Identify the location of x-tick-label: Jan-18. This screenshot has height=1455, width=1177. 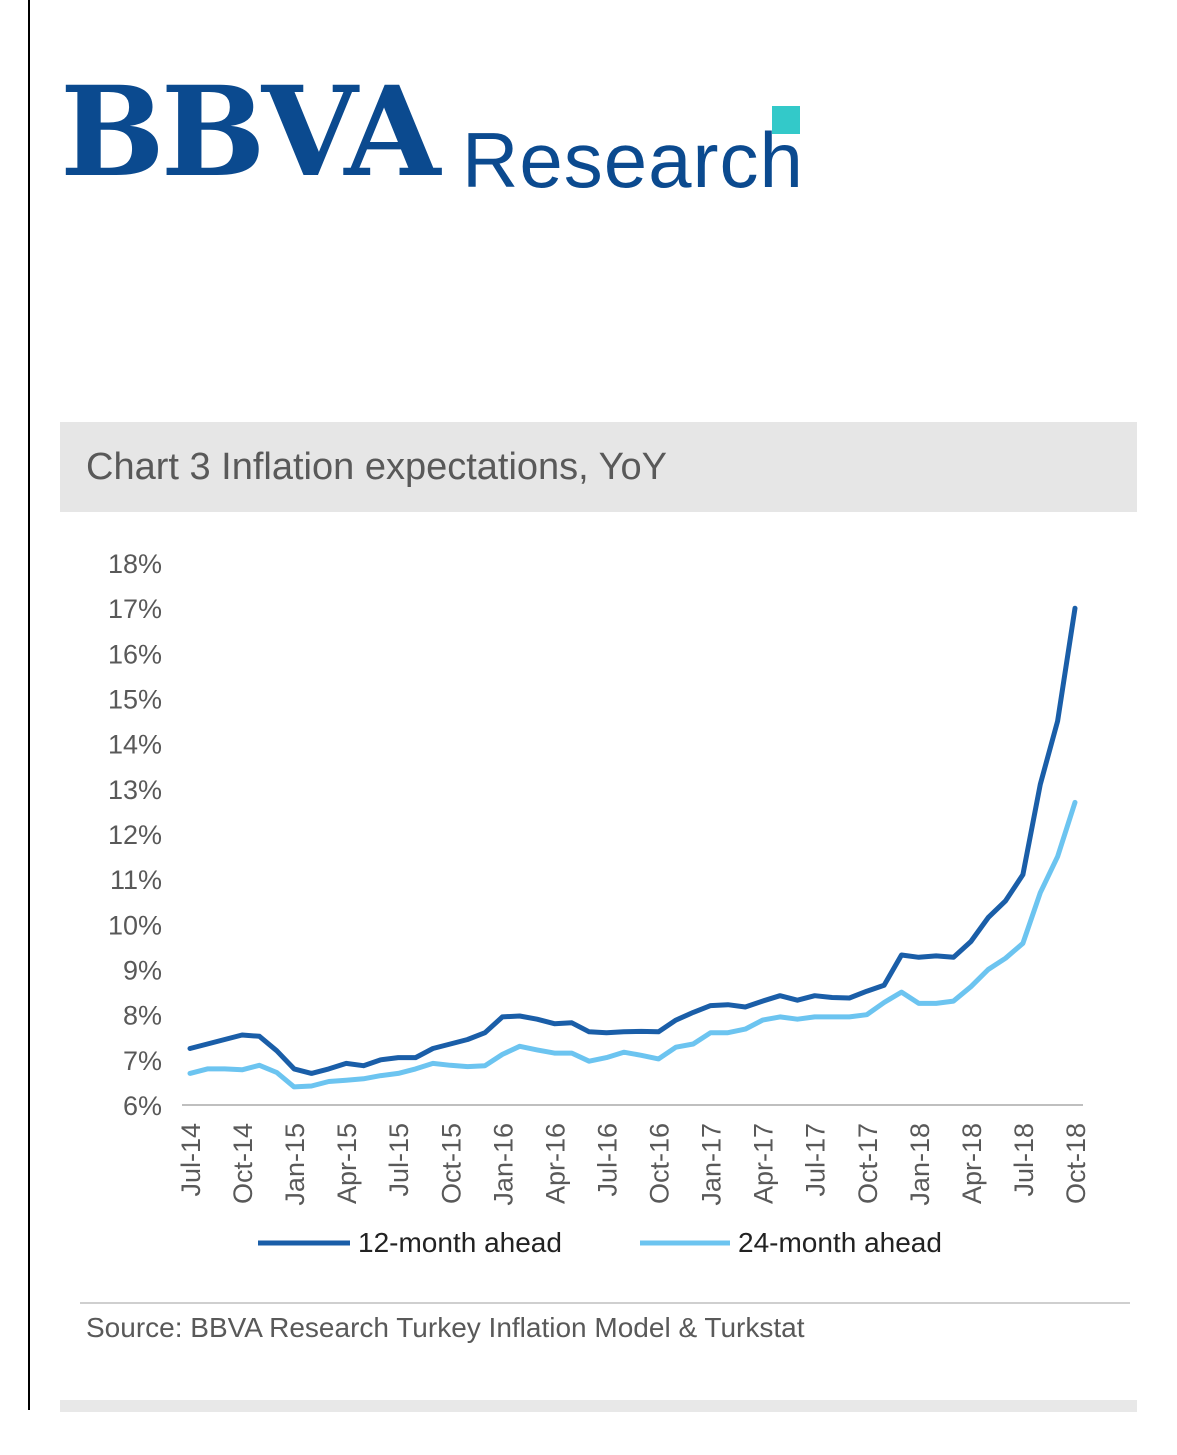
(920, 1164).